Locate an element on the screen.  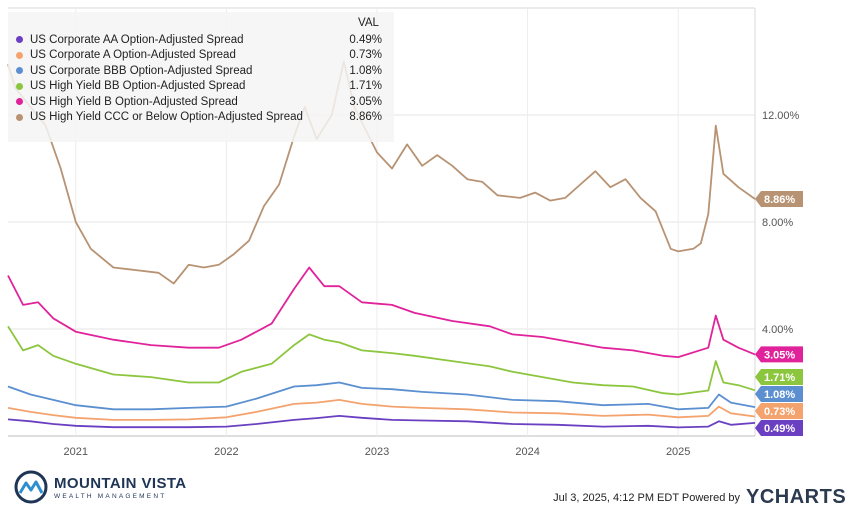
legend-series-name: US Corporate BBB Option-Adjusted Spread is located at coordinates (141, 70).